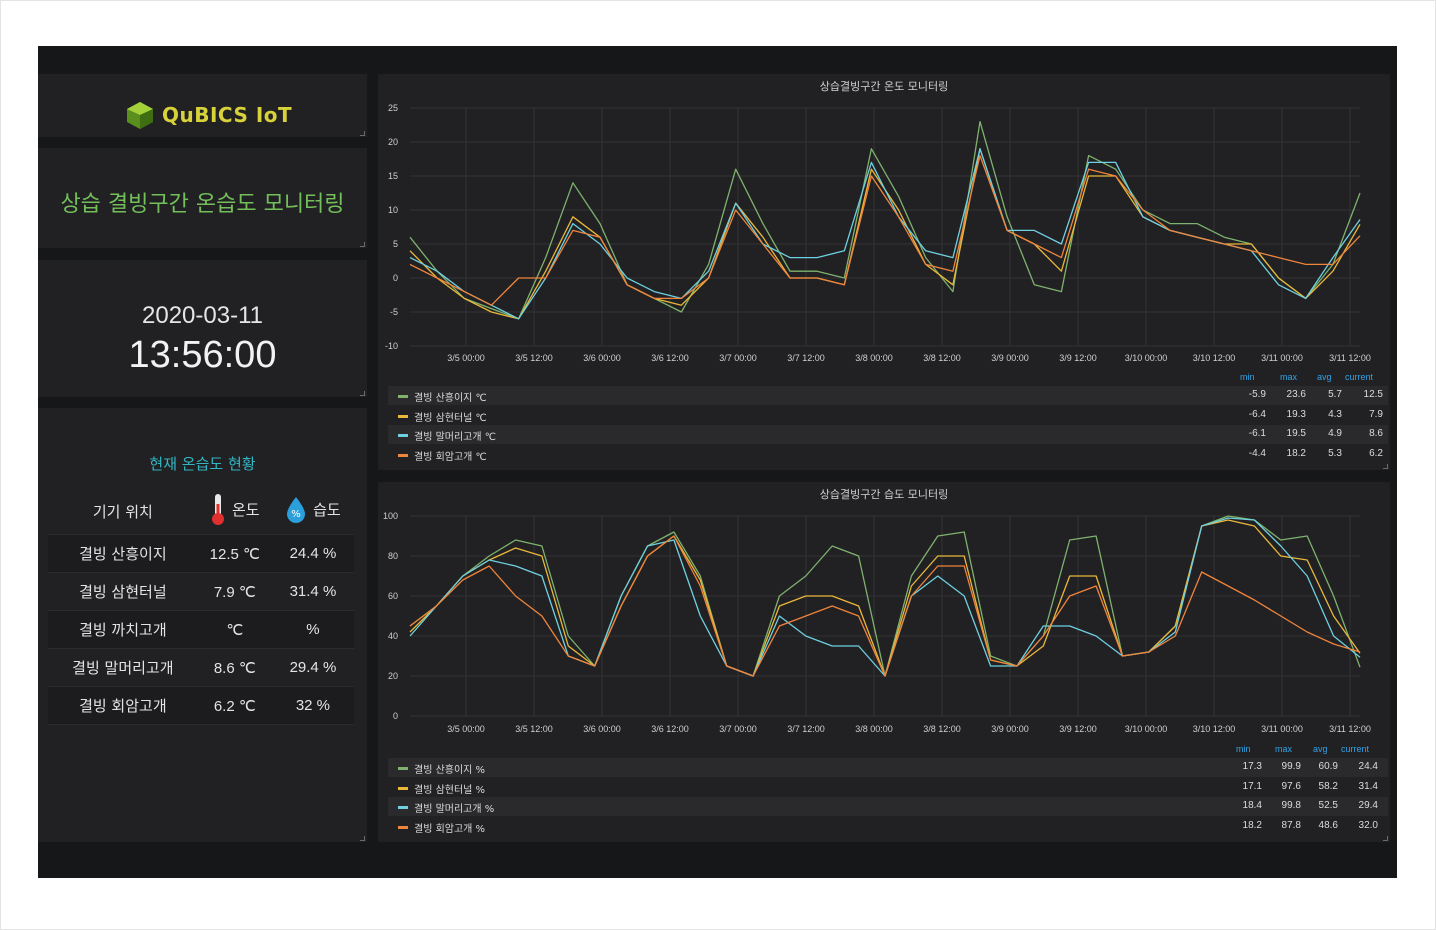  What do you see at coordinates (201, 667) in the screenshot?
I see `status-row: 결빙 말머리고개 8.6 ℃ 29.4 %` at bounding box center [201, 667].